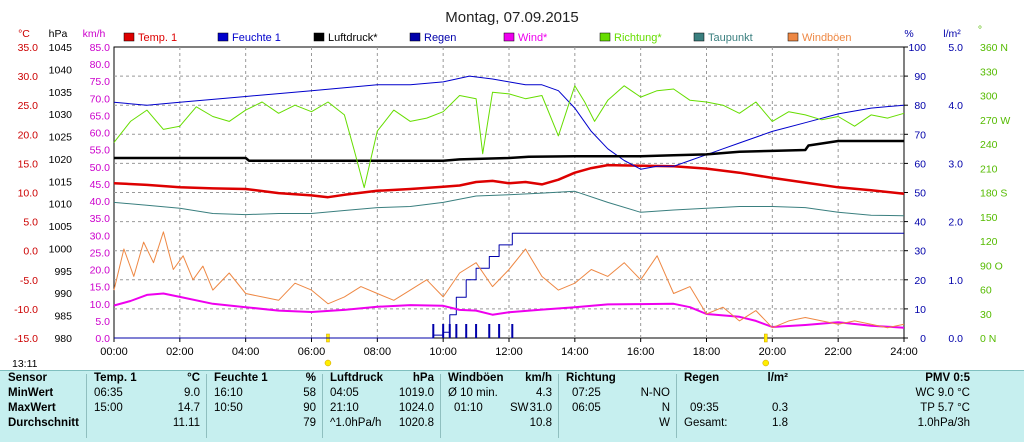 Image resolution: width=1024 pixels, height=442 pixels. Describe the element at coordinates (988, 339) in the screenshot. I see `direction-tick-label: 0 N` at that location.